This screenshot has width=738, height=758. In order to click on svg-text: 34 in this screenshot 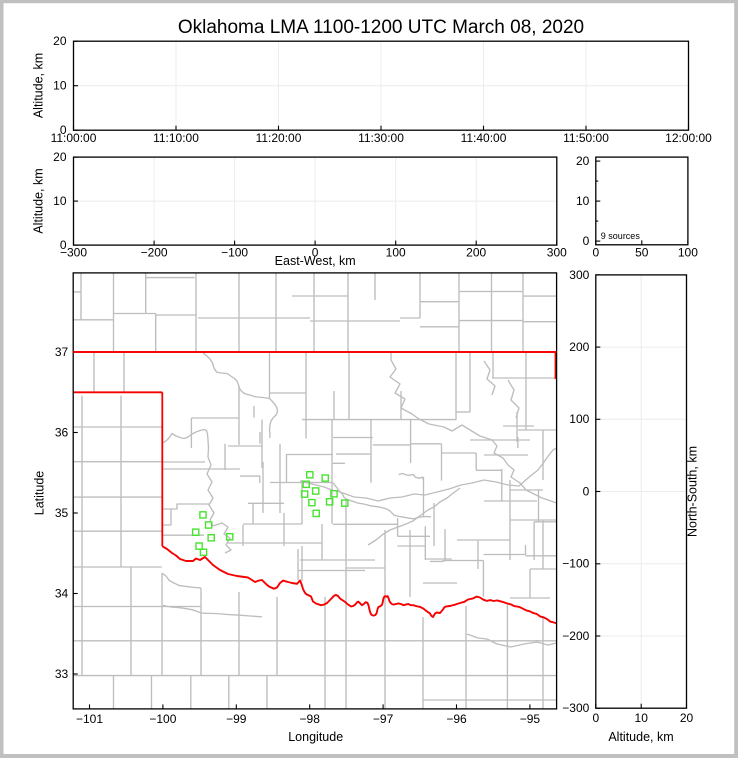, I will do `click(62, 593)`.